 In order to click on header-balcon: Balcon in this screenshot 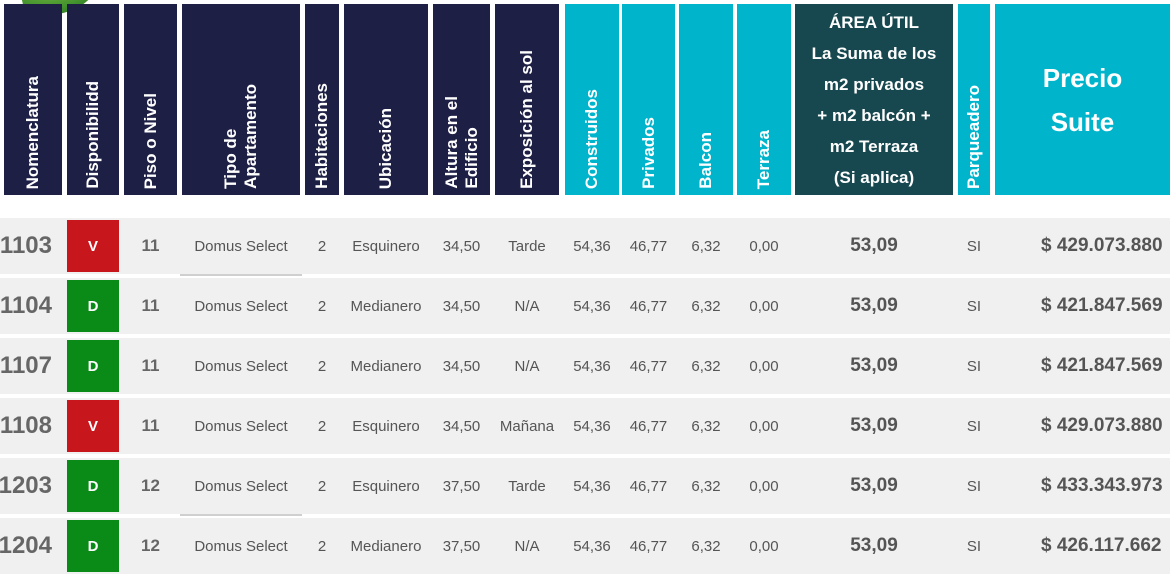, I will do `click(706, 99)`.